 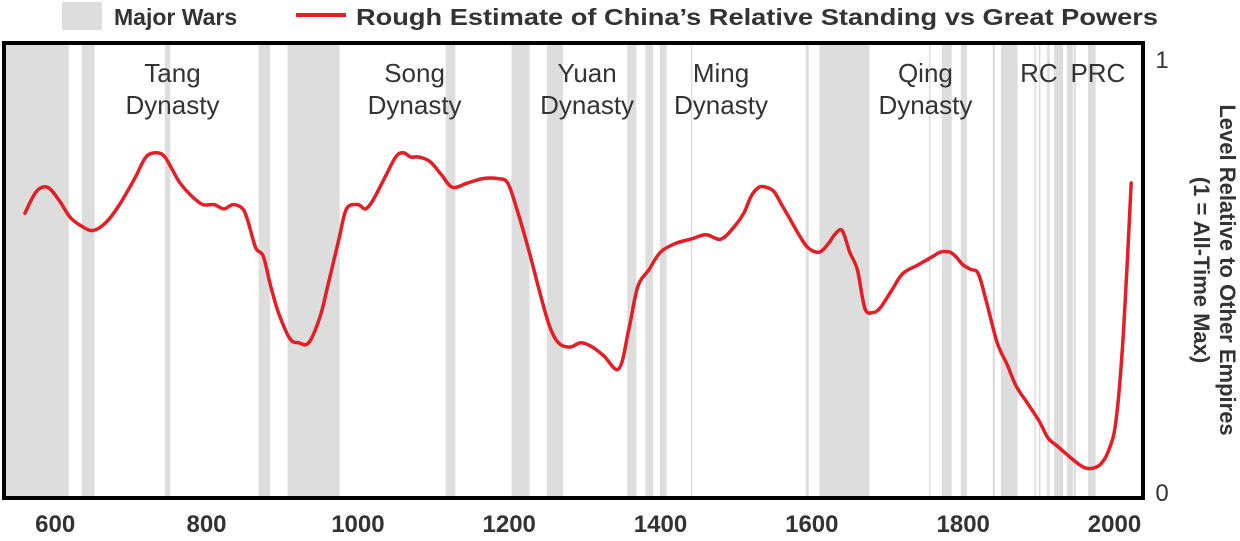 I want to click on x-tick-label: 1800, so click(x=963, y=524).